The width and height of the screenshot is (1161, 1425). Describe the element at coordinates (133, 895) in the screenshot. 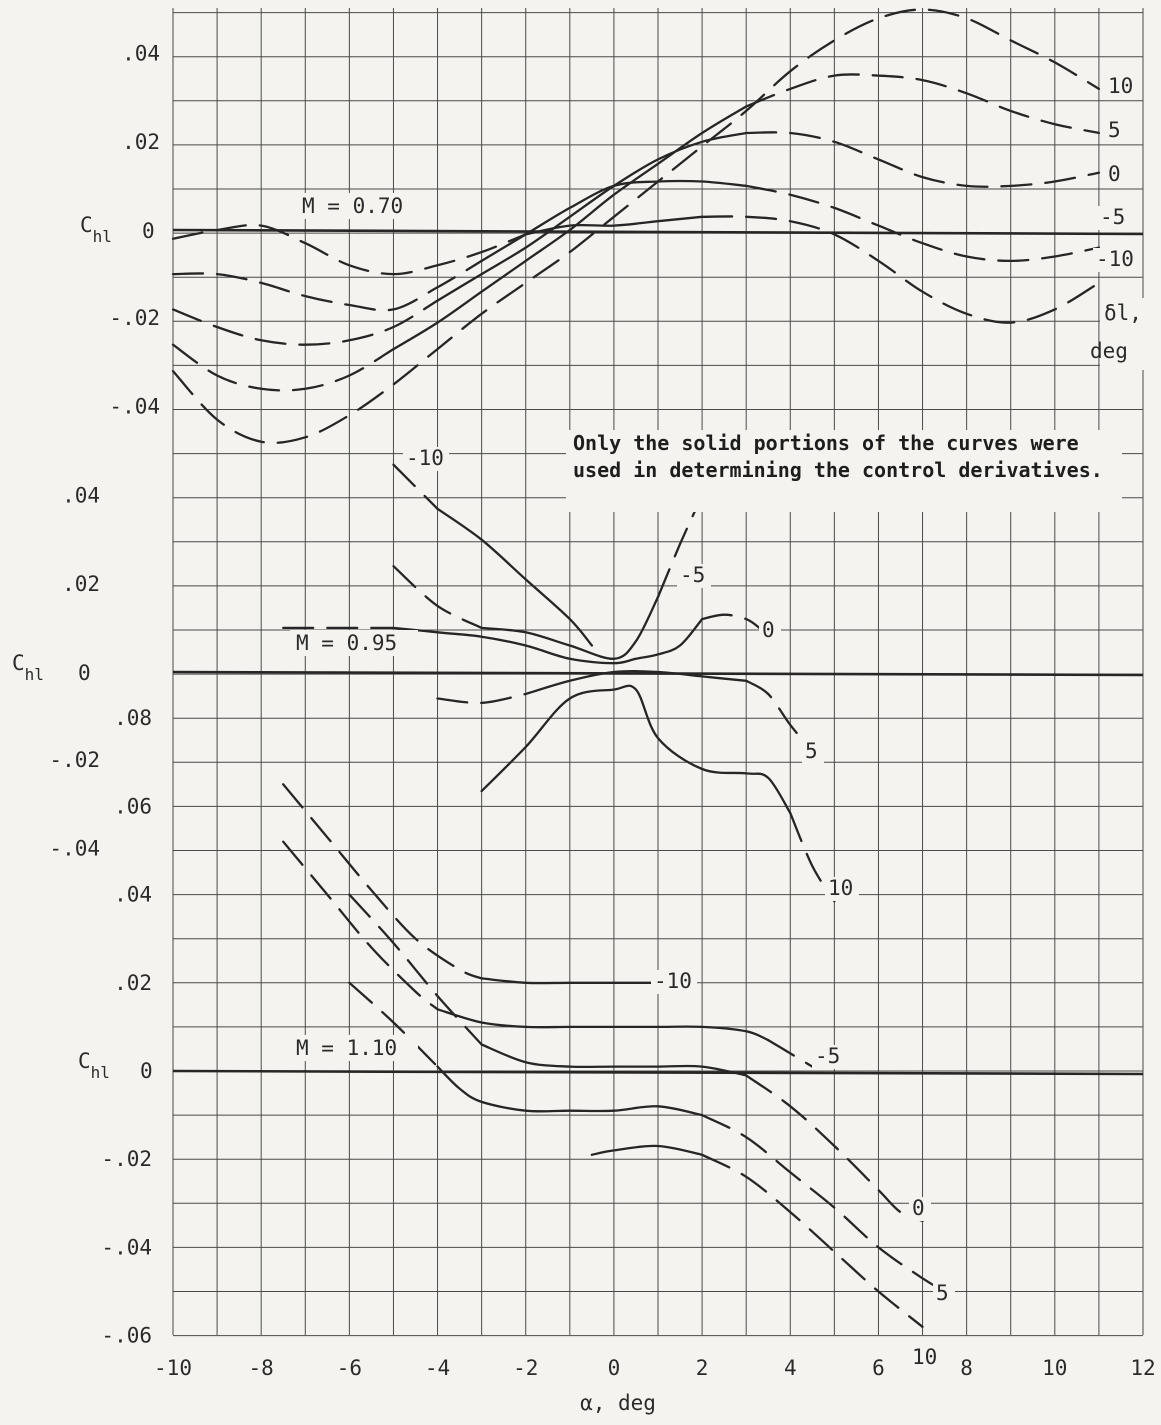

I see `y-tick-label-m110: .04` at that location.